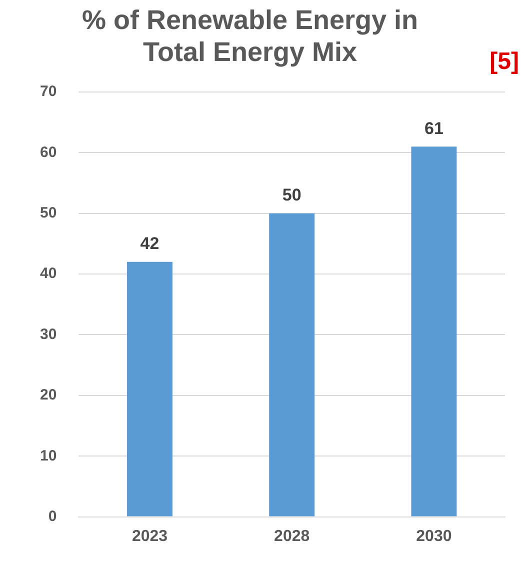 The width and height of the screenshot is (527, 562). What do you see at coordinates (48, 273) in the screenshot?
I see `y-tick-label: 40` at bounding box center [48, 273].